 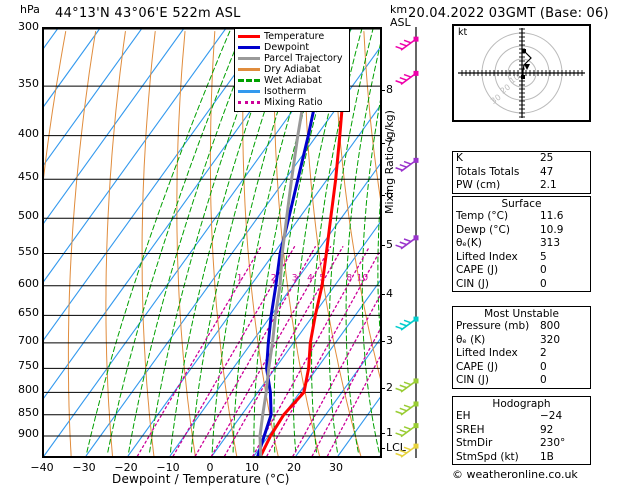 What do you see at coordinates (478, 185) in the screenshot?
I see `panel-row-key: PW (cm)` at bounding box center [478, 185].